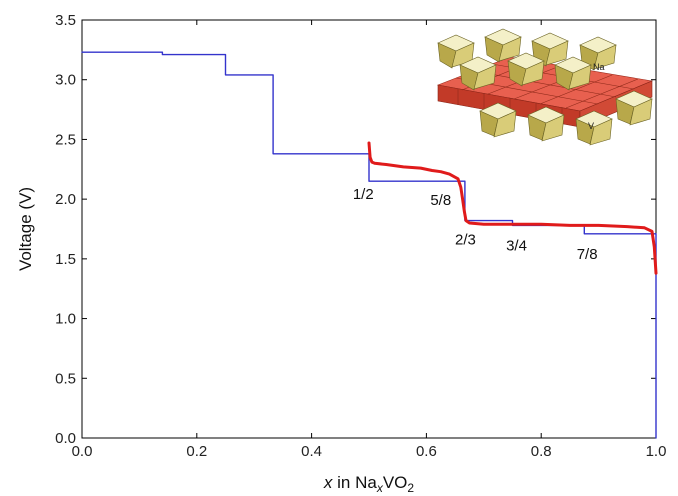 The width and height of the screenshot is (678, 496). I want to click on x-axis-label: x in NaxVO2, so click(368, 484).